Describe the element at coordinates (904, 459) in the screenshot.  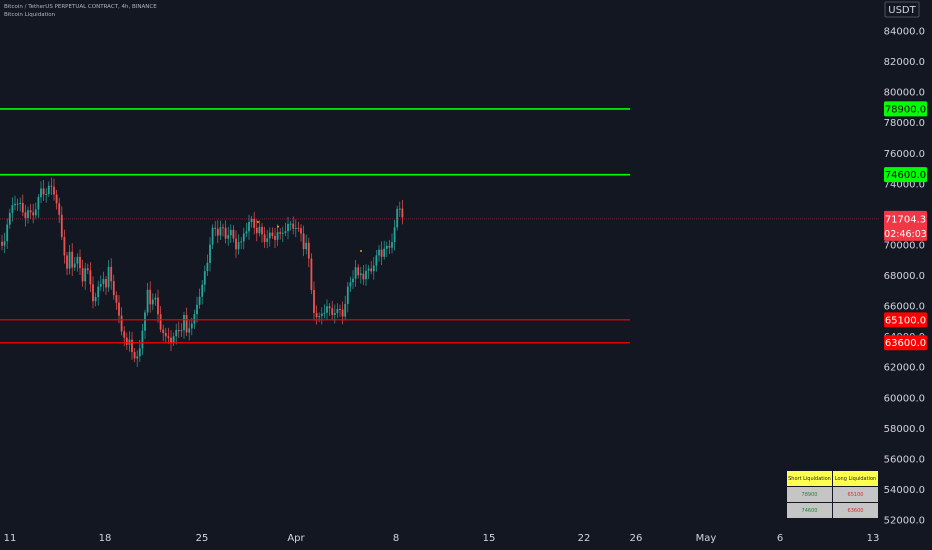
I see `y-tick-label: 56000.0` at that location.